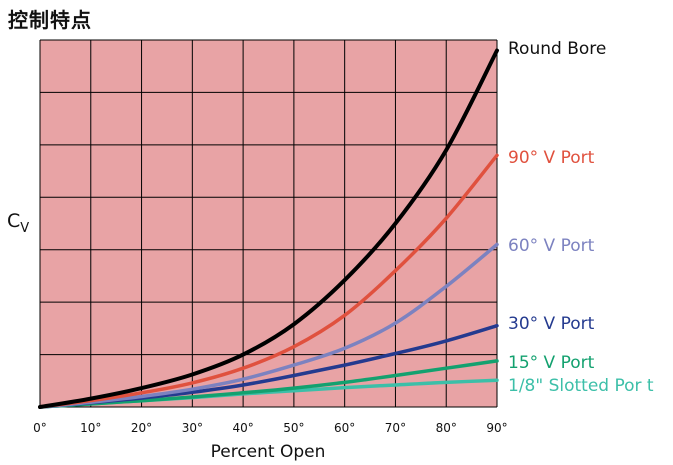 The height and width of the screenshot is (465, 673). What do you see at coordinates (551, 324) in the screenshot?
I see `series-label-4: 30° V Port` at bounding box center [551, 324].